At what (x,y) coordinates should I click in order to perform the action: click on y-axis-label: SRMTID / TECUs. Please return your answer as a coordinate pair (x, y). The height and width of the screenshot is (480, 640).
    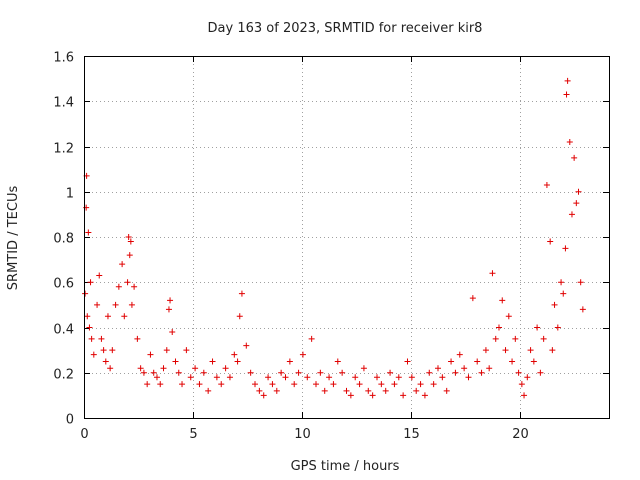
    Looking at the image, I should click on (13, 238).